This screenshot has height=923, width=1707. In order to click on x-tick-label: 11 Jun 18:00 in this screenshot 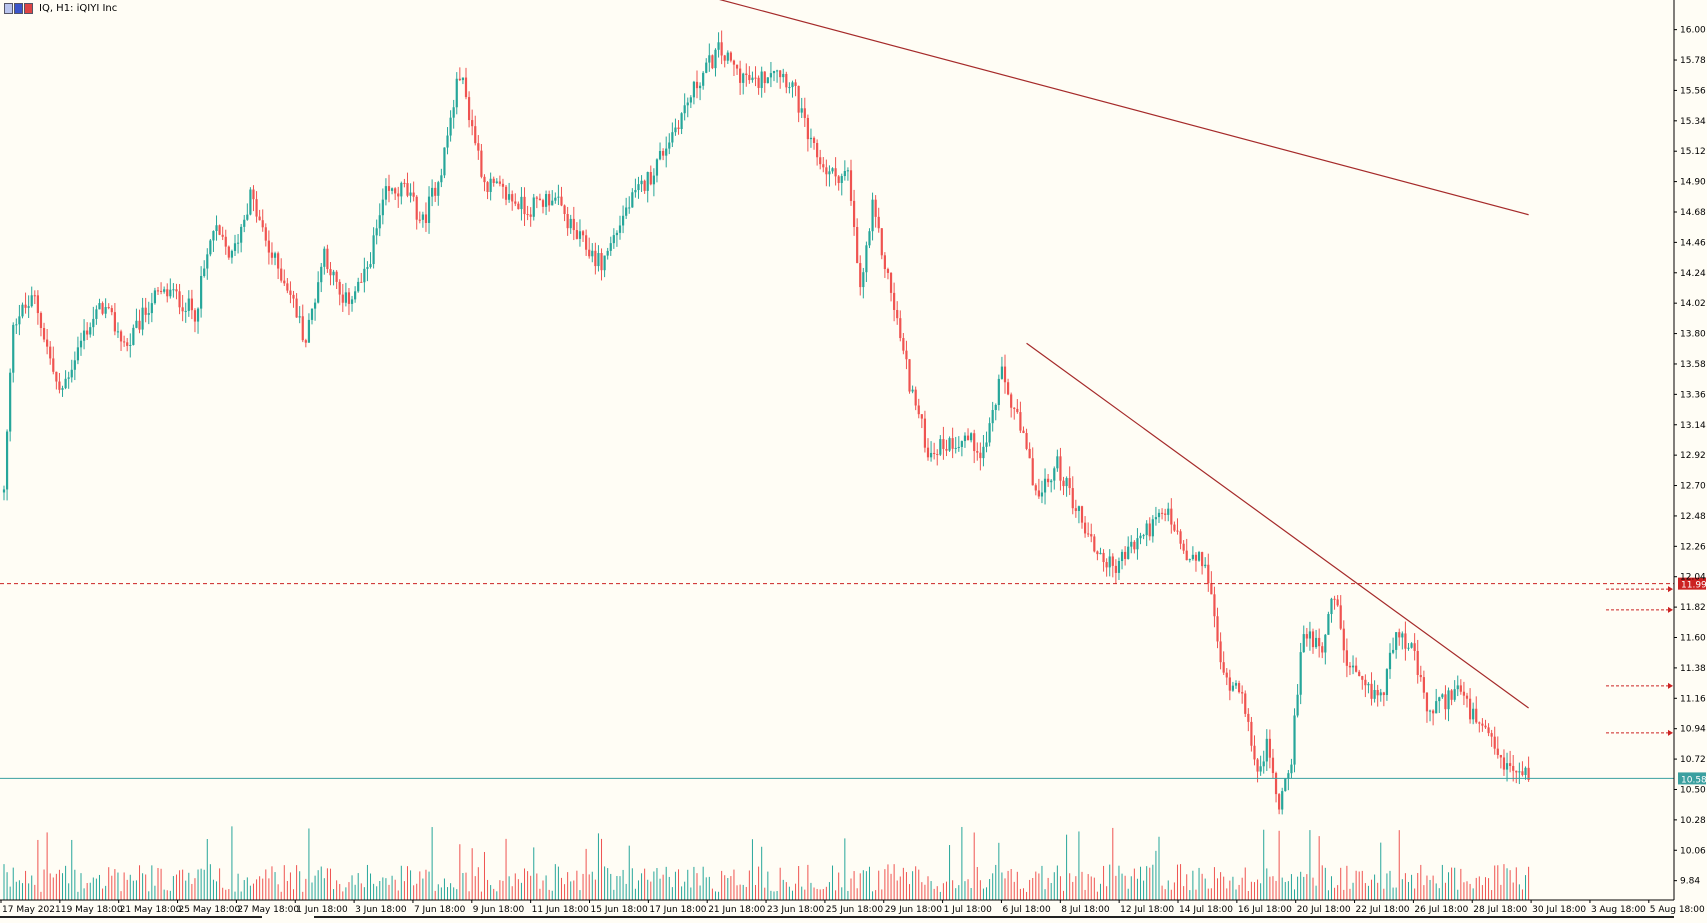, I will do `click(560, 910)`.